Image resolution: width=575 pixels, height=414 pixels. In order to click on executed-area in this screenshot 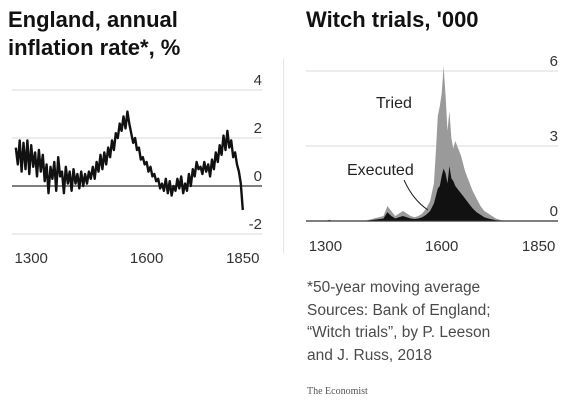, I will do `click(432, 193)`.